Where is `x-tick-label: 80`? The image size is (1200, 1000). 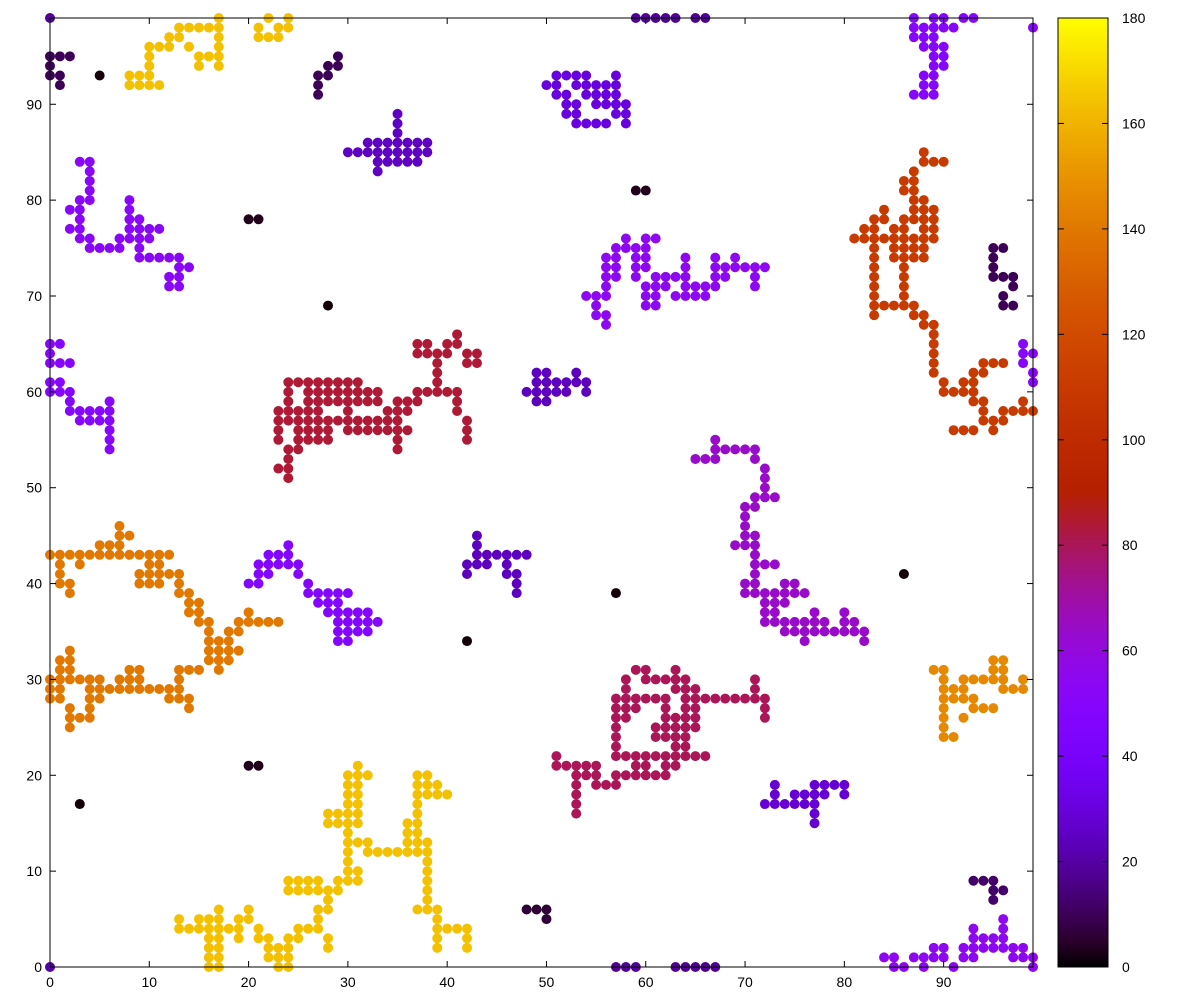 x-tick-label: 80 is located at coordinates (845, 982).